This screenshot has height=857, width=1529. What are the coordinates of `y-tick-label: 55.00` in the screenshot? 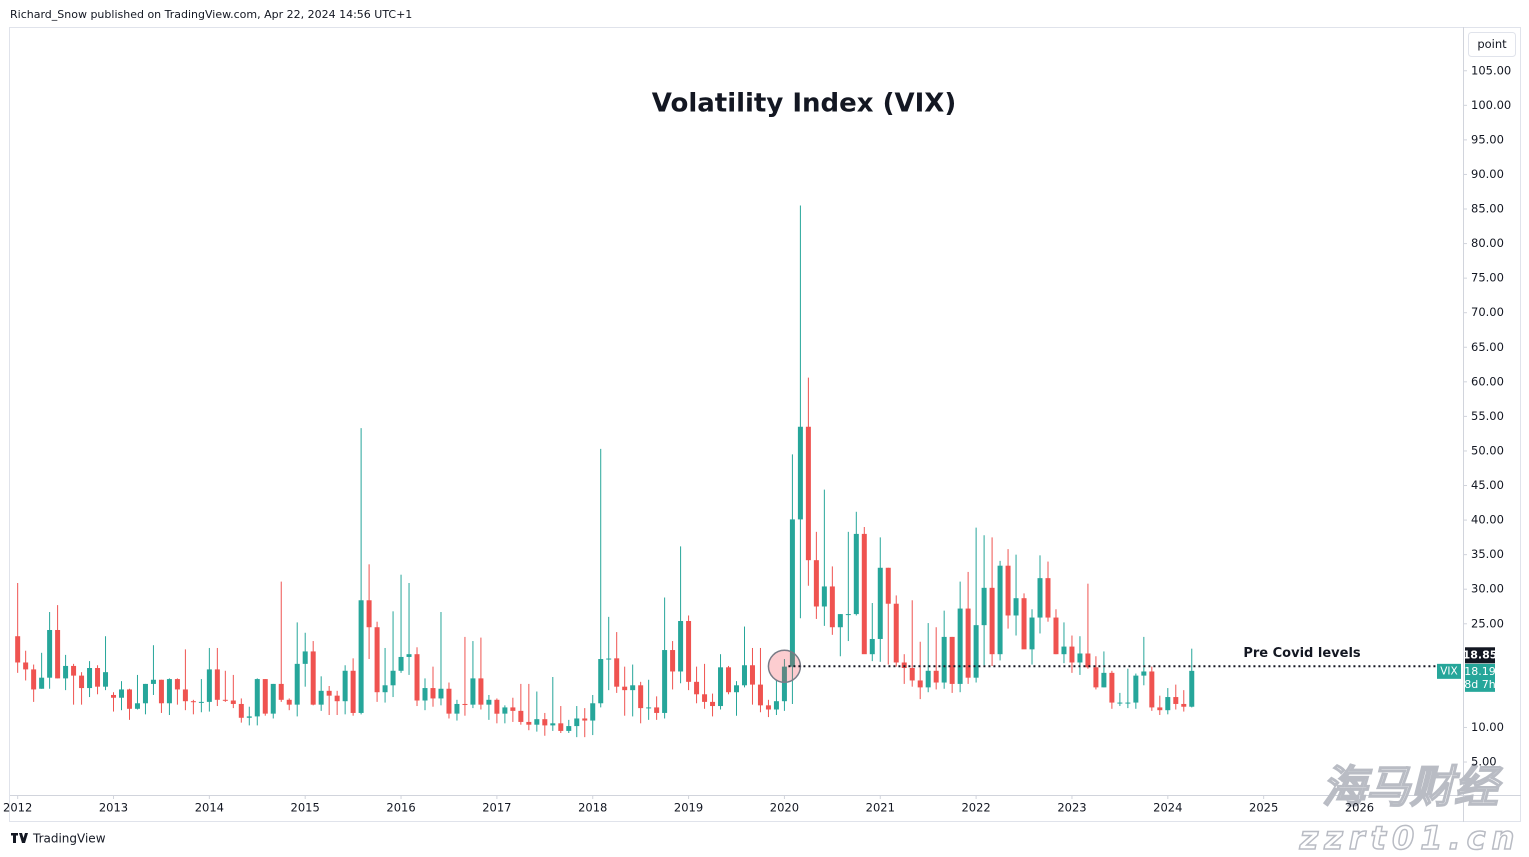 It's located at (1487, 416).